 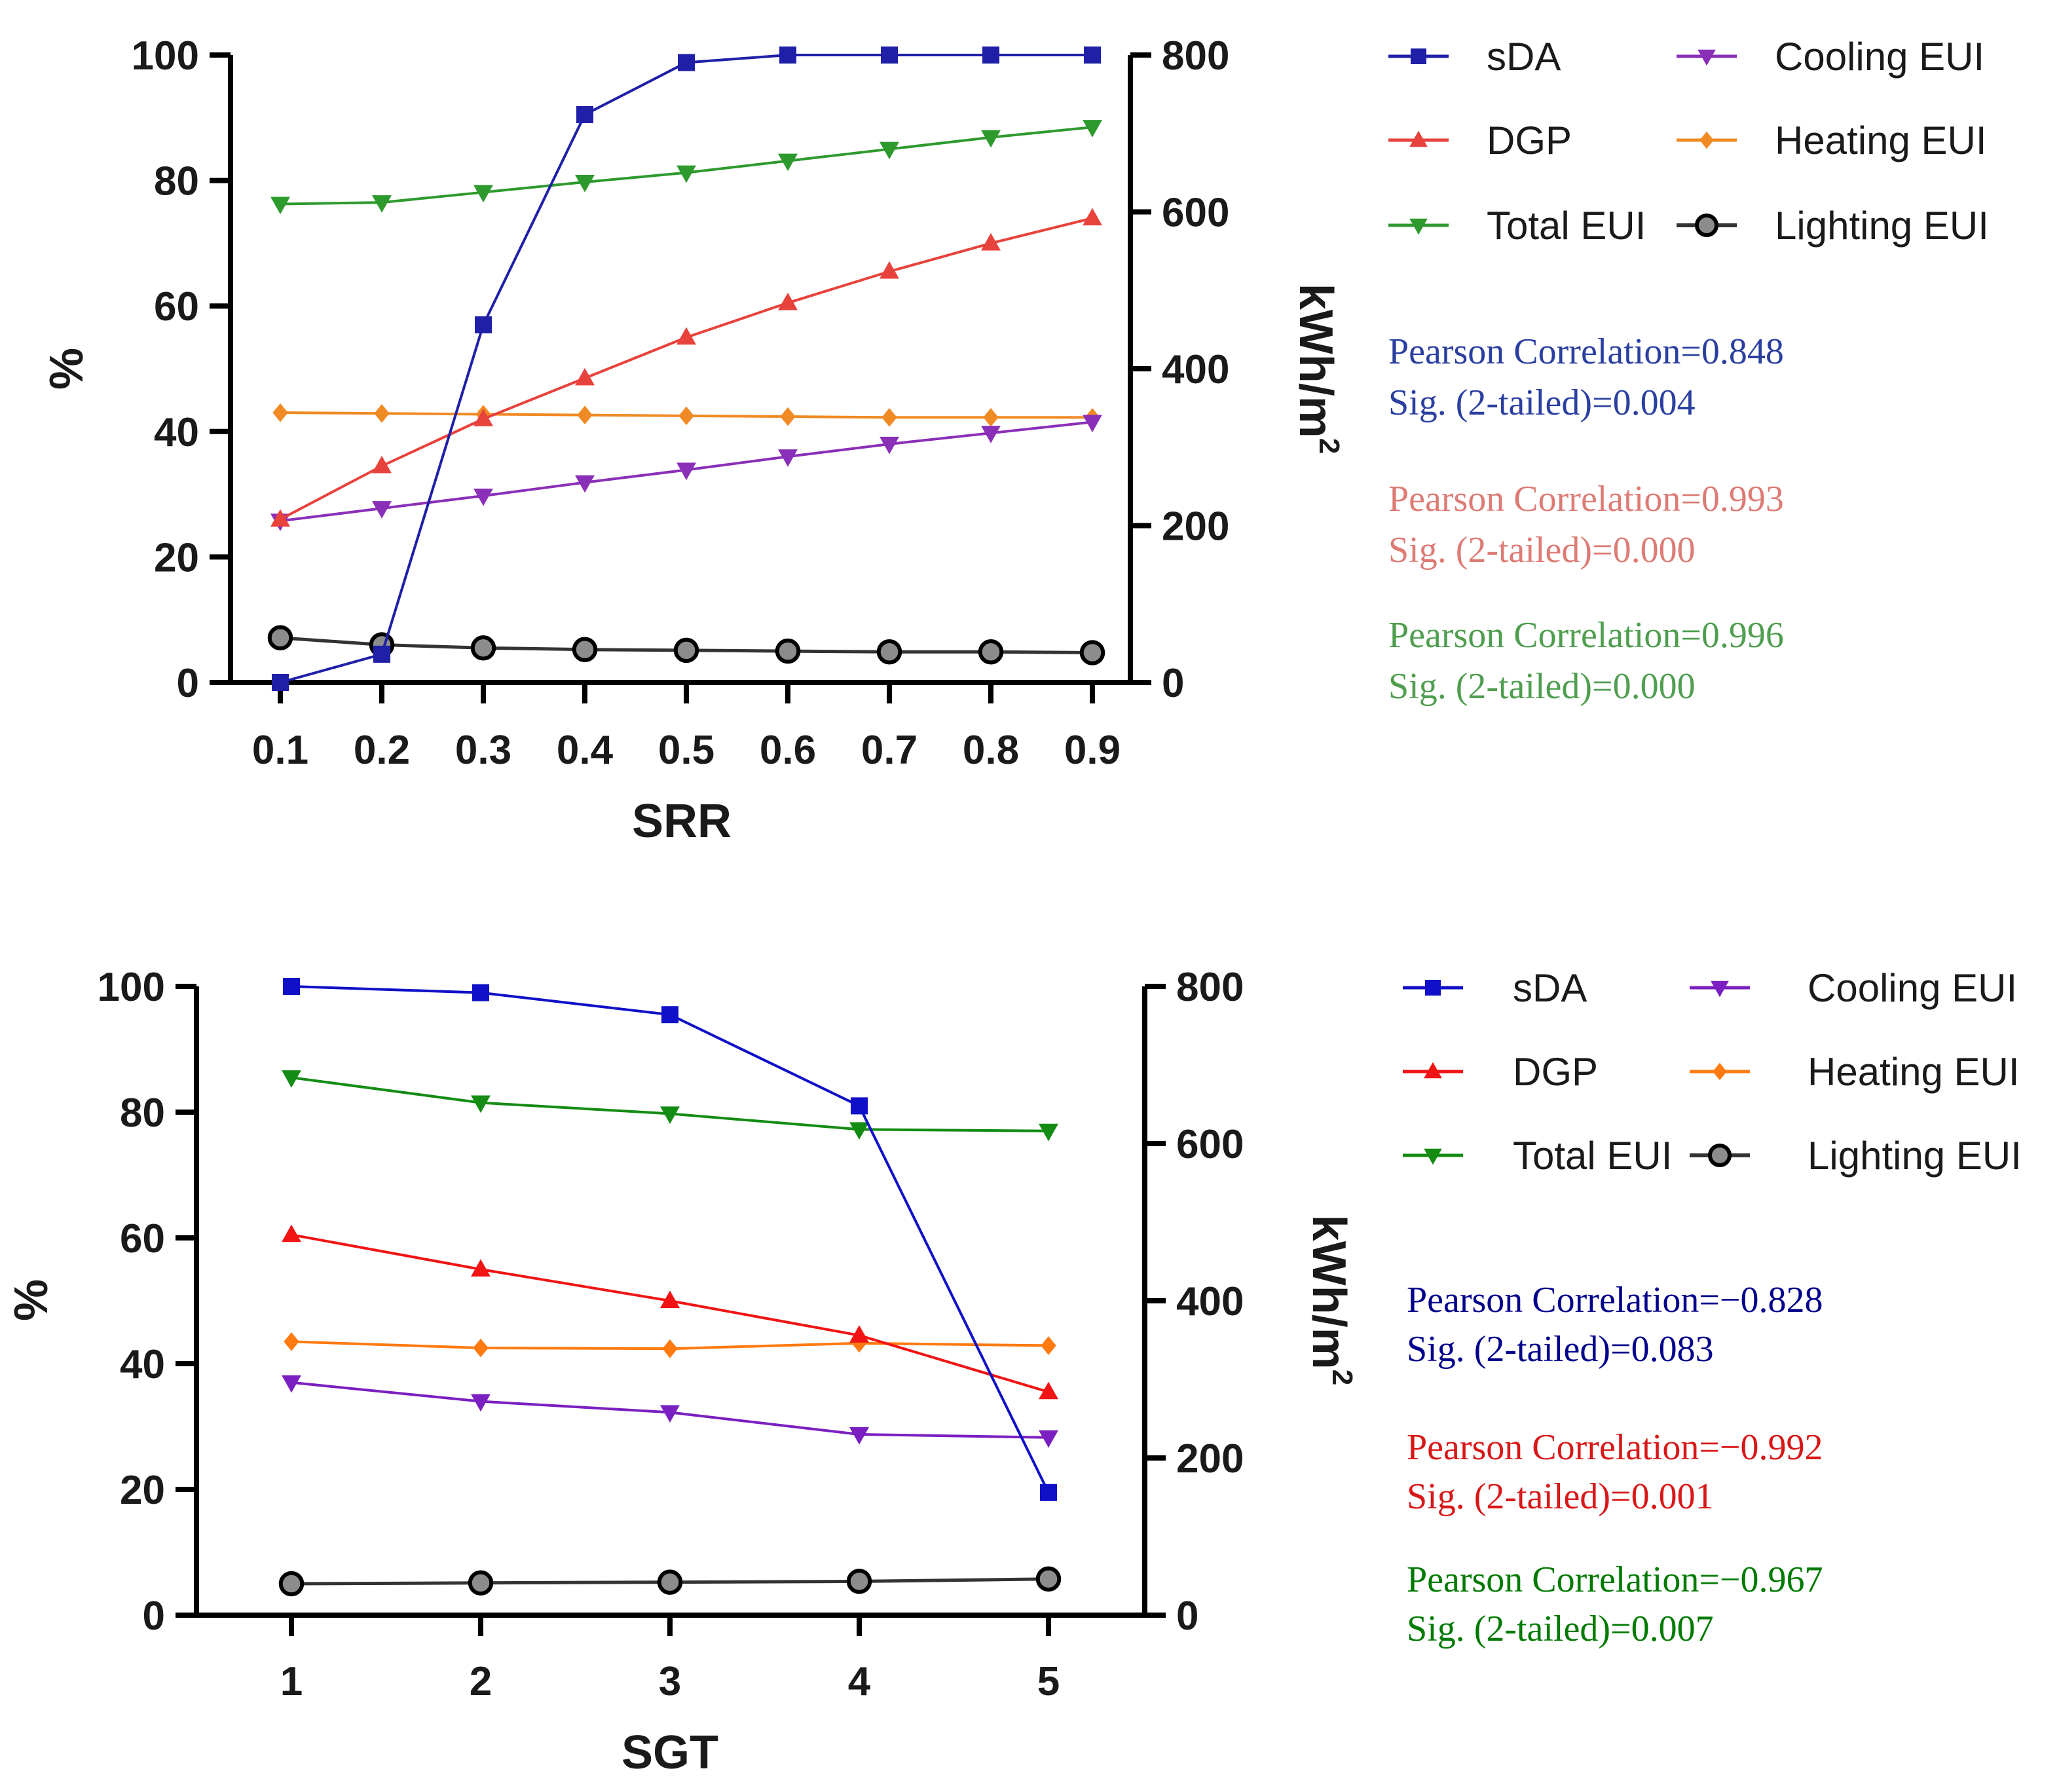 I want to click on right-y-tick-label: 800, so click(x=1210, y=987).